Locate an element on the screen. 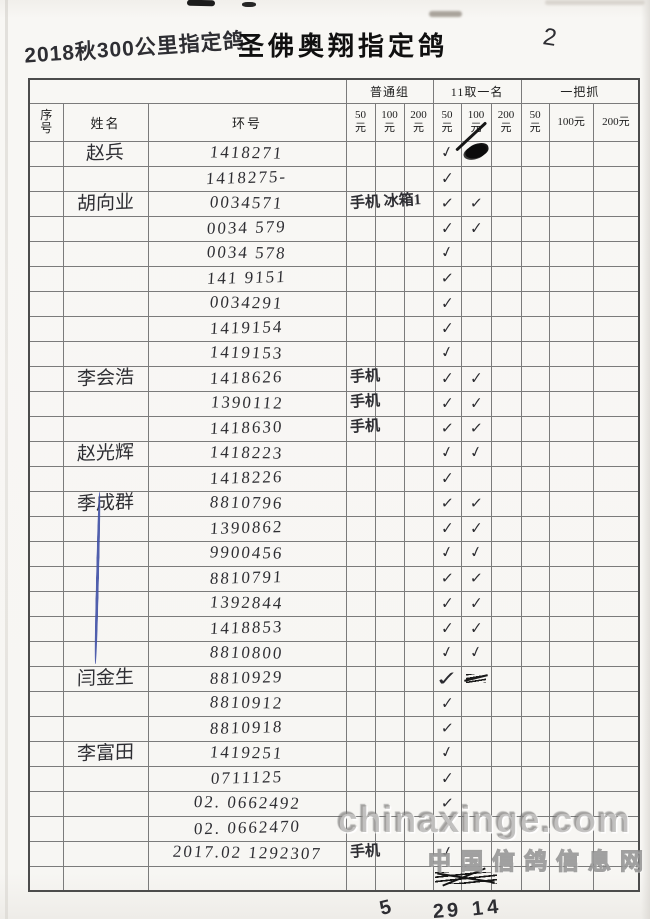 Image resolution: width=650 pixels, height=919 pixels. price-column-header: 100元 is located at coordinates (571, 122).